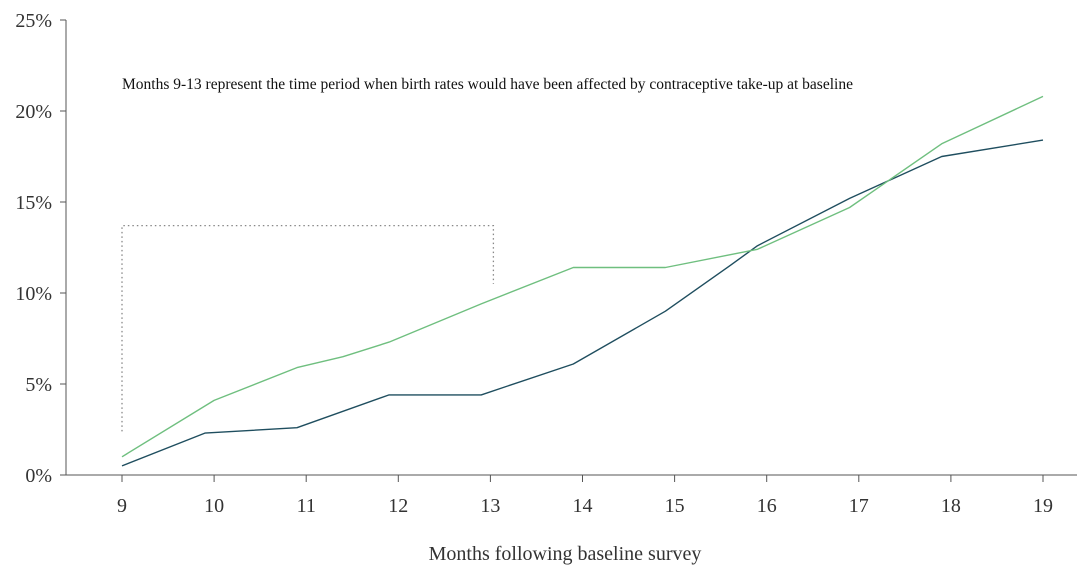  I want to click on x-tick-label: 13, so click(490, 506).